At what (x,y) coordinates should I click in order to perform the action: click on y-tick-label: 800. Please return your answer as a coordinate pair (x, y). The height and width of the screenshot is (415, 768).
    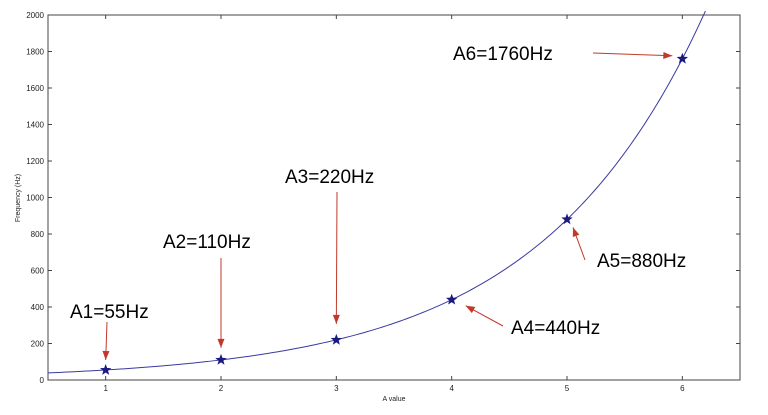
    Looking at the image, I should click on (38, 234).